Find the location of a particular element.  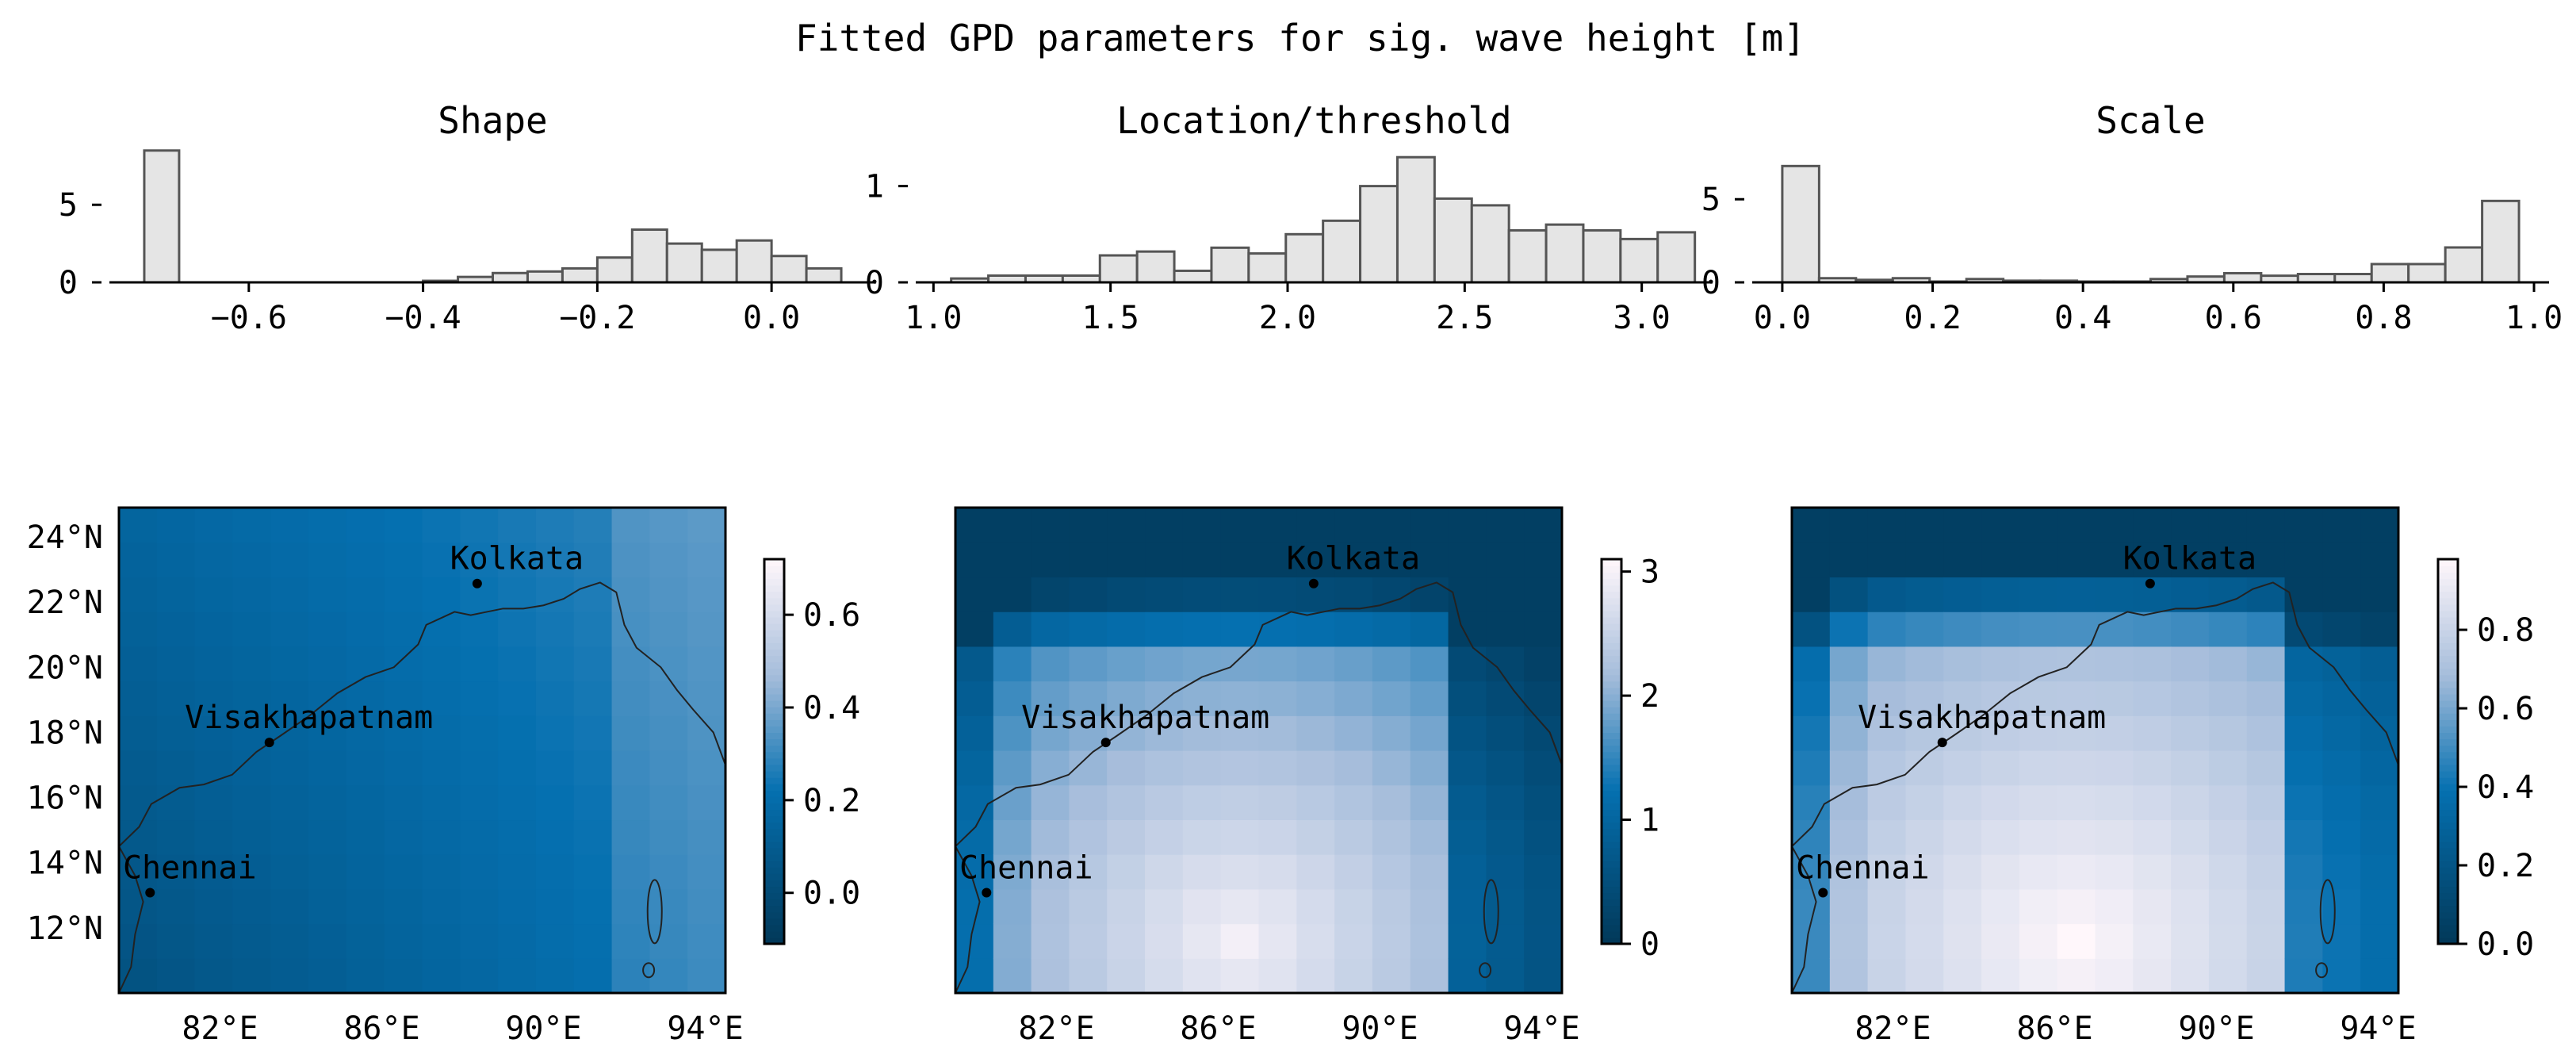

city-label: Visakhapatnam is located at coordinates (309, 718).